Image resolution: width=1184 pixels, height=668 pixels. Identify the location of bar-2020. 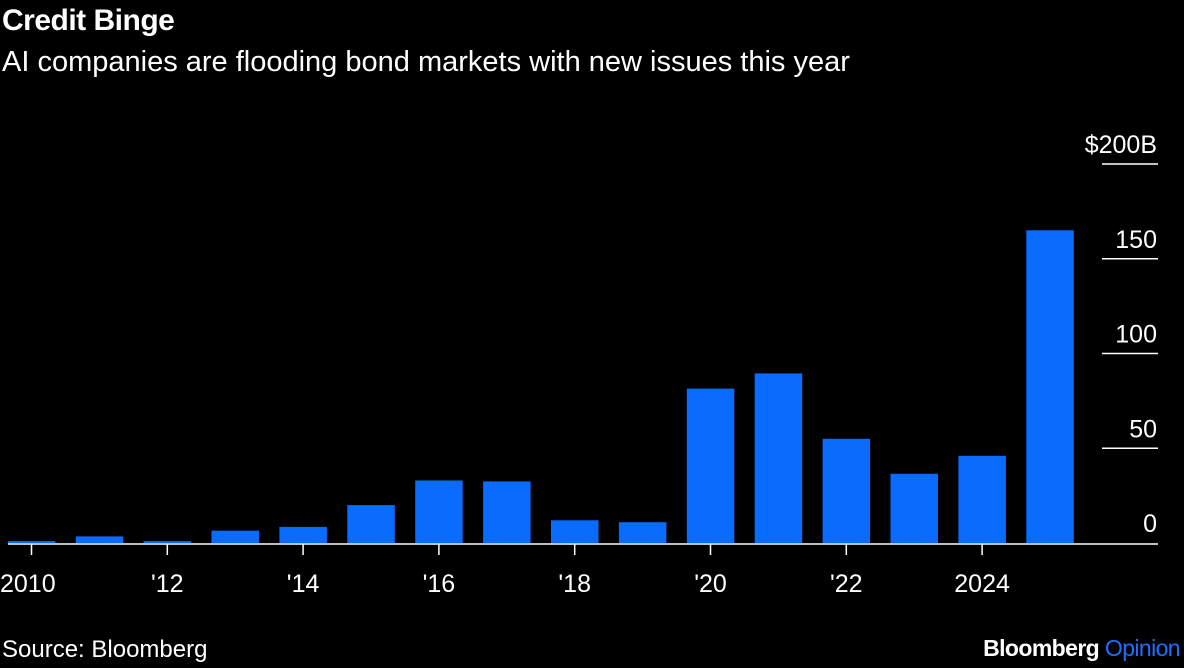
(710, 465).